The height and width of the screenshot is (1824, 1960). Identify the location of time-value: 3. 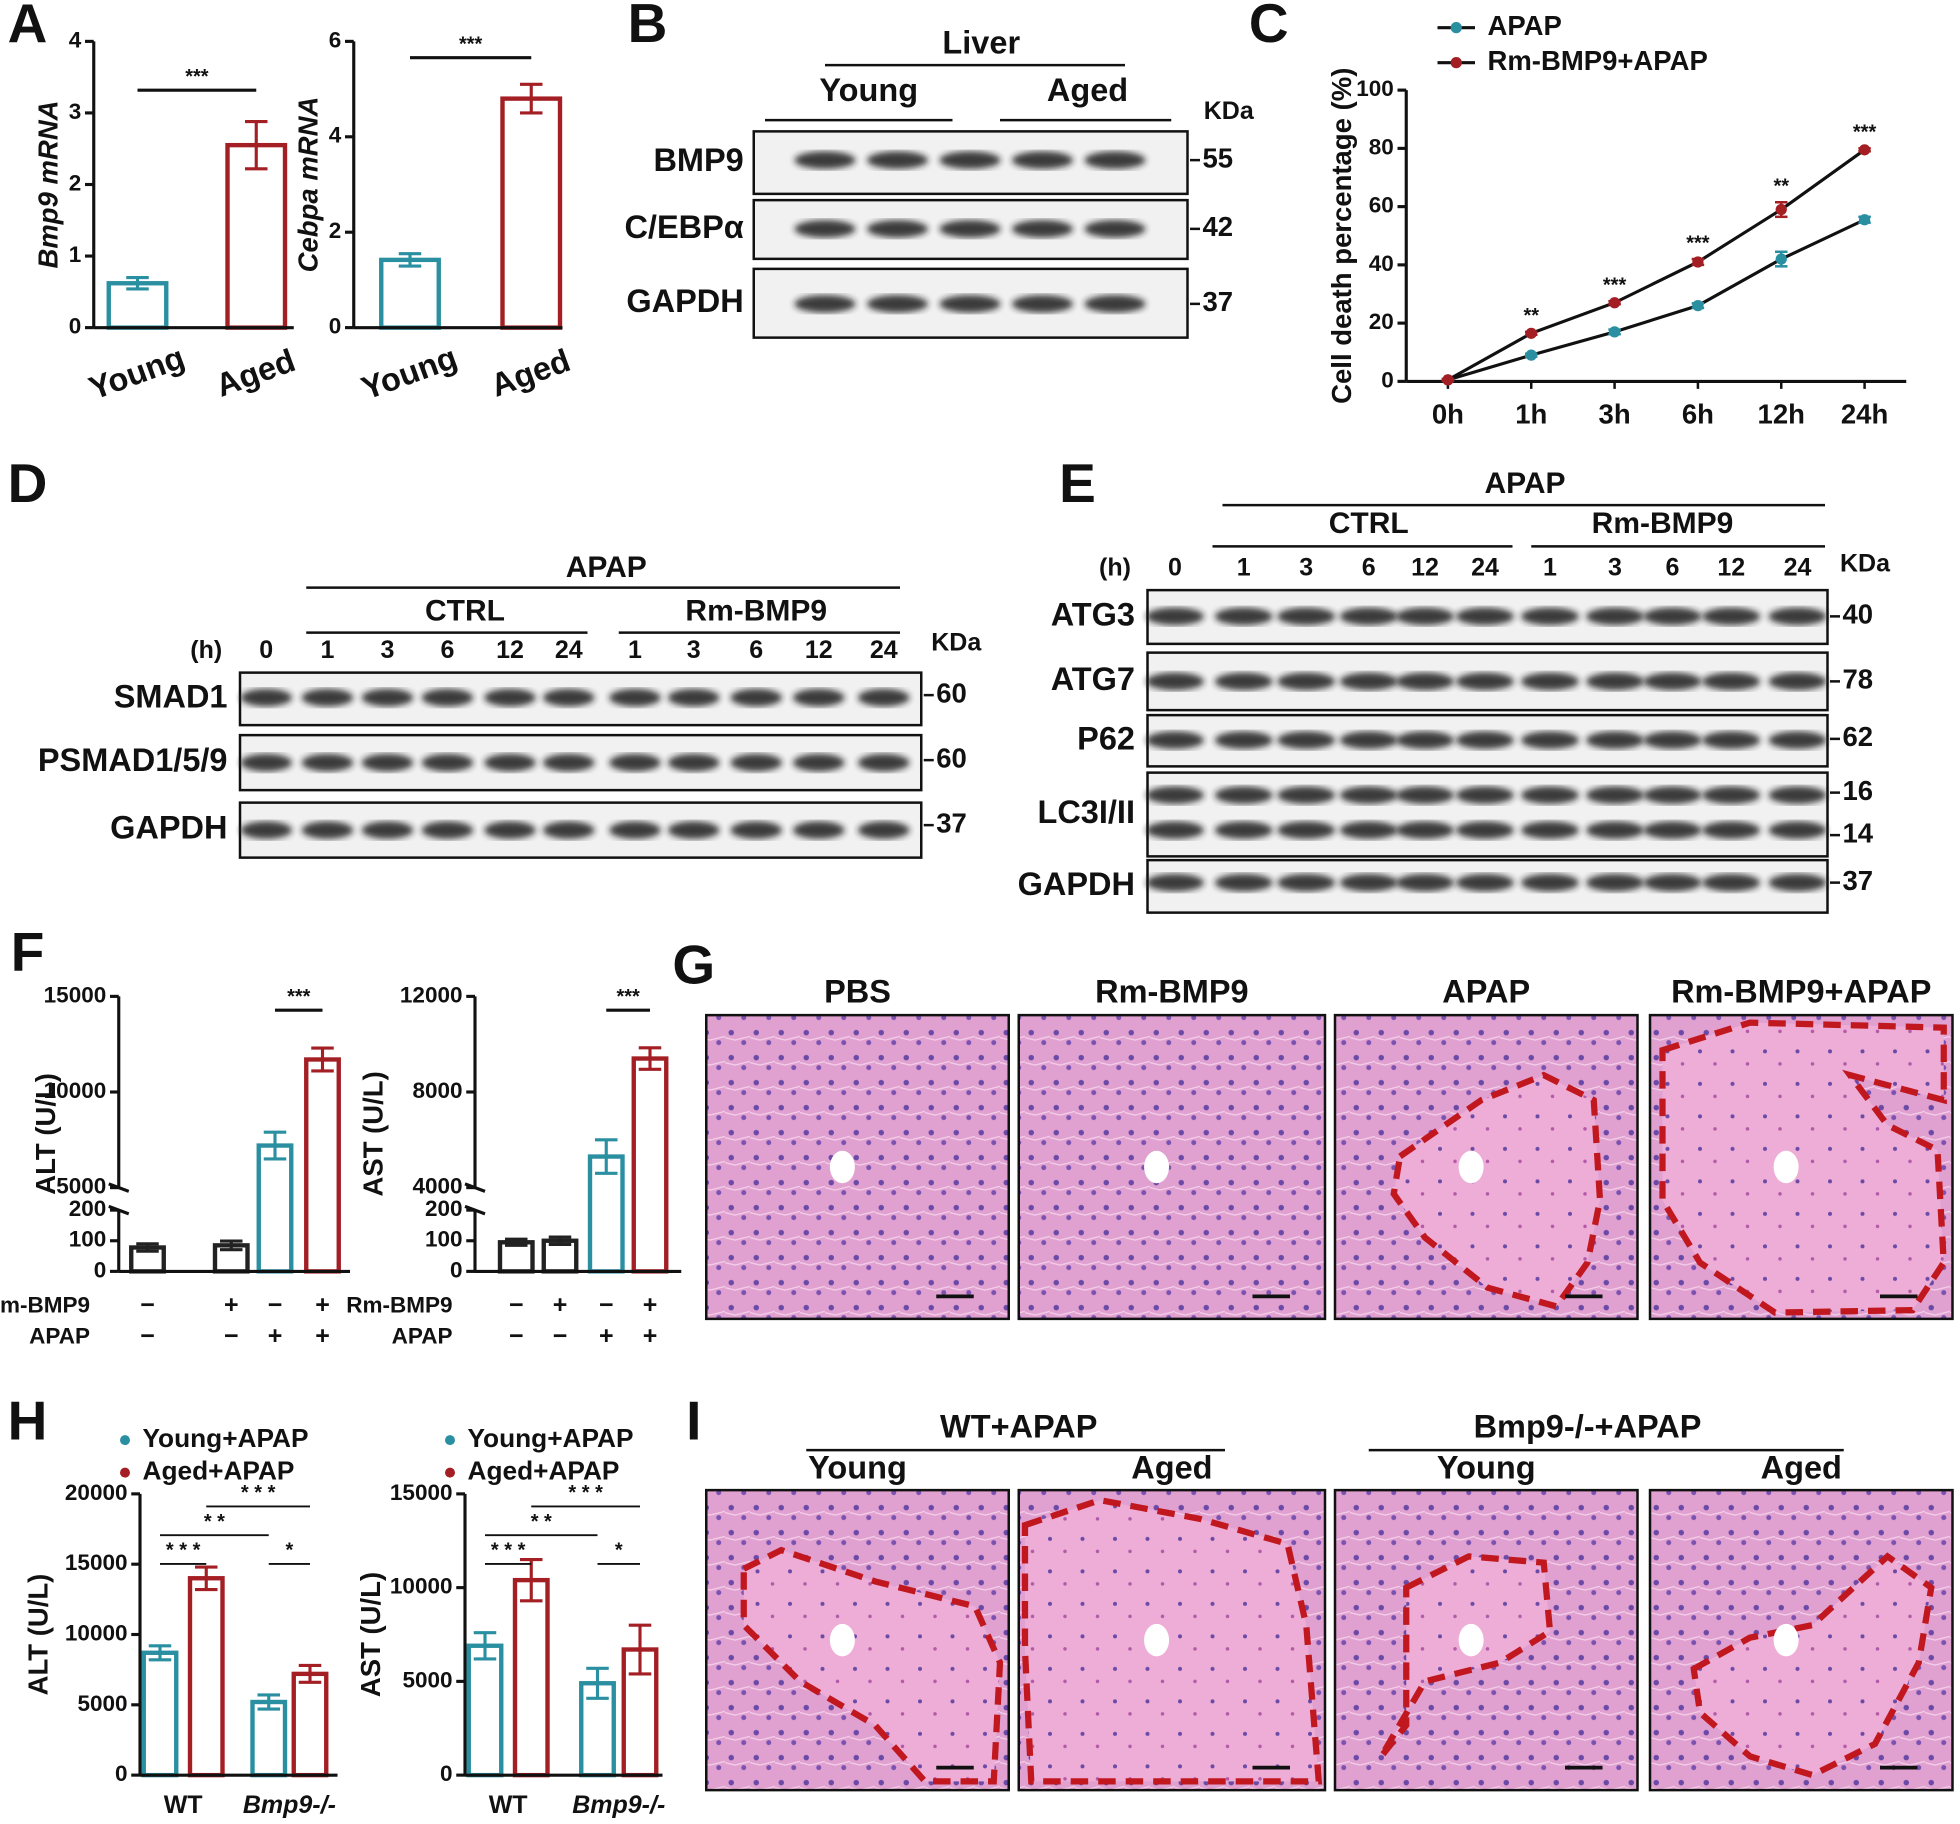
(388, 650).